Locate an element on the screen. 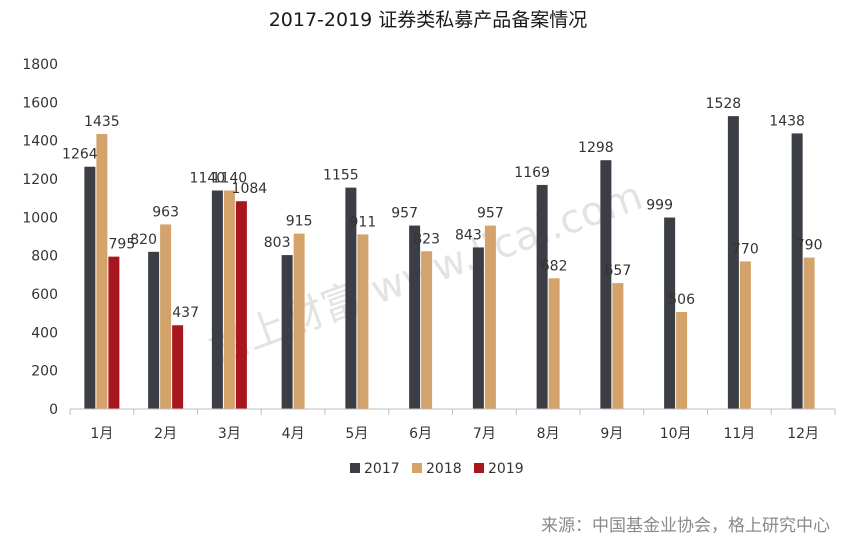 This screenshot has height=547, width=857. x-tick-label: 1月 is located at coordinates (101, 434).